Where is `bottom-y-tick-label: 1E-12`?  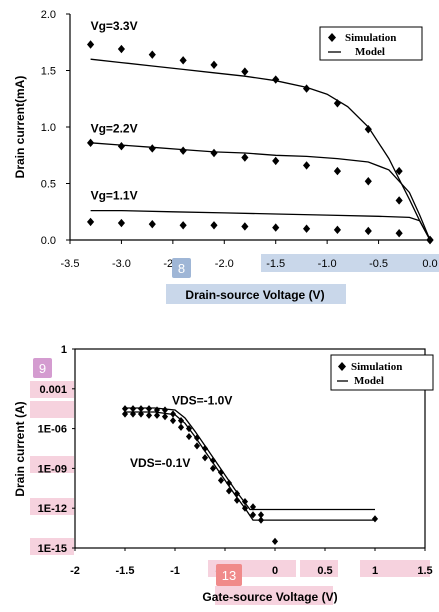 bottom-y-tick-label: 1E-12 is located at coordinates (52, 509).